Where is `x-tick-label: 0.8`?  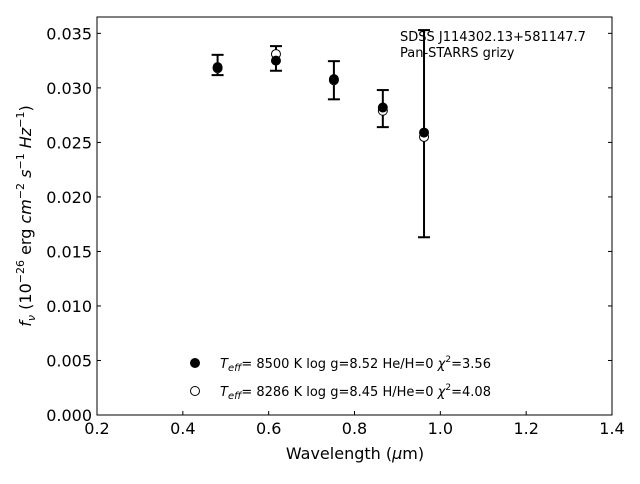 x-tick-label: 0.8 is located at coordinates (354, 428).